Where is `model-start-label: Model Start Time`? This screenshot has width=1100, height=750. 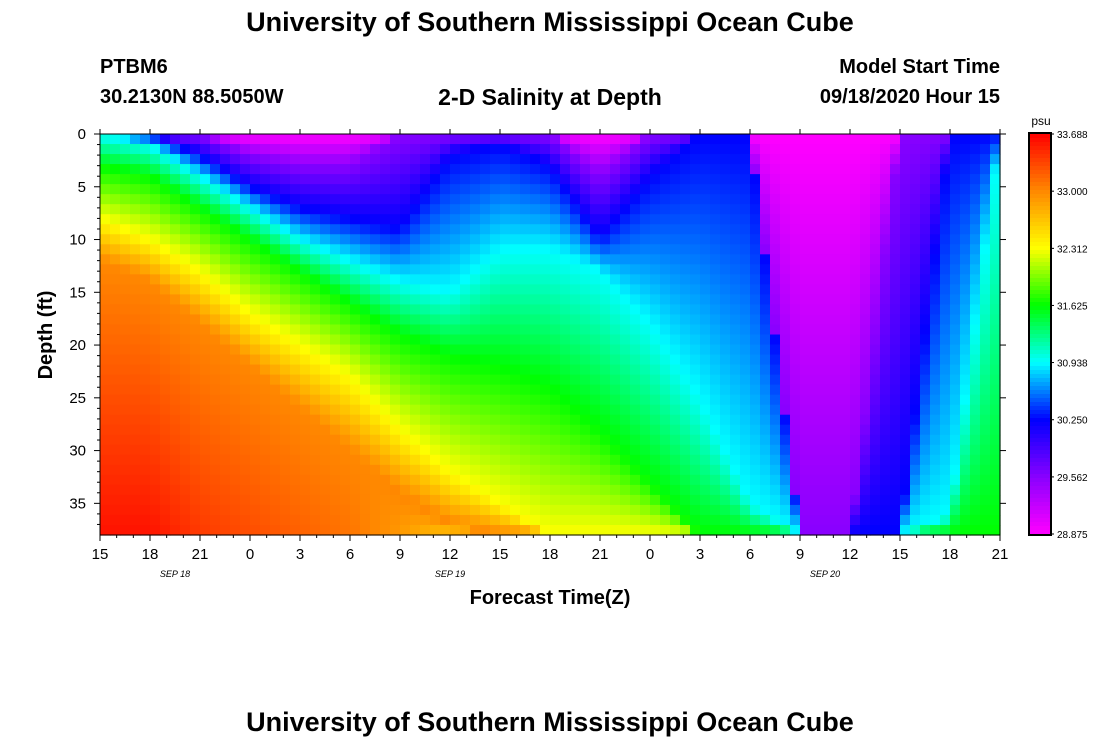 model-start-label: Model Start Time is located at coordinates (919, 67).